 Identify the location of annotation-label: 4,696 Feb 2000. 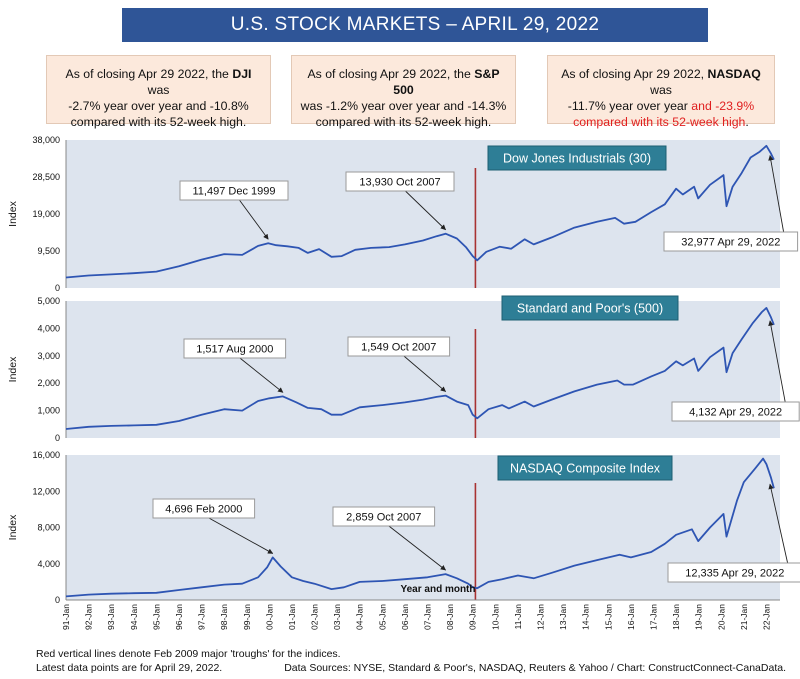
(203, 510).